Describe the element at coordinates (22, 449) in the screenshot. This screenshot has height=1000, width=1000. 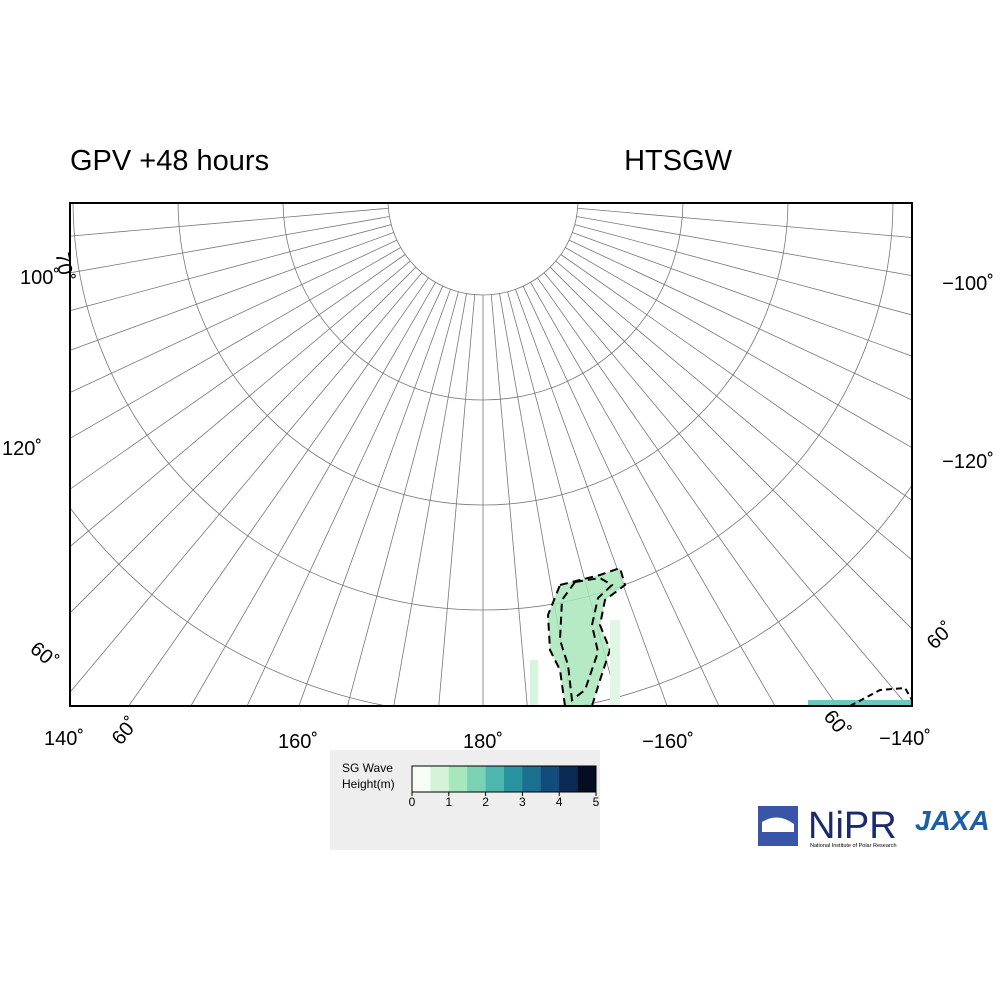
I see `lon-label: 120˚` at that location.